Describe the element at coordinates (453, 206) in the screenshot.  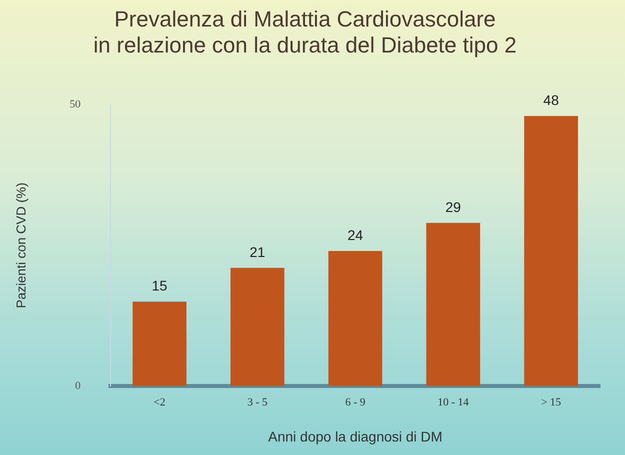
I see `data-label: 29` at that location.